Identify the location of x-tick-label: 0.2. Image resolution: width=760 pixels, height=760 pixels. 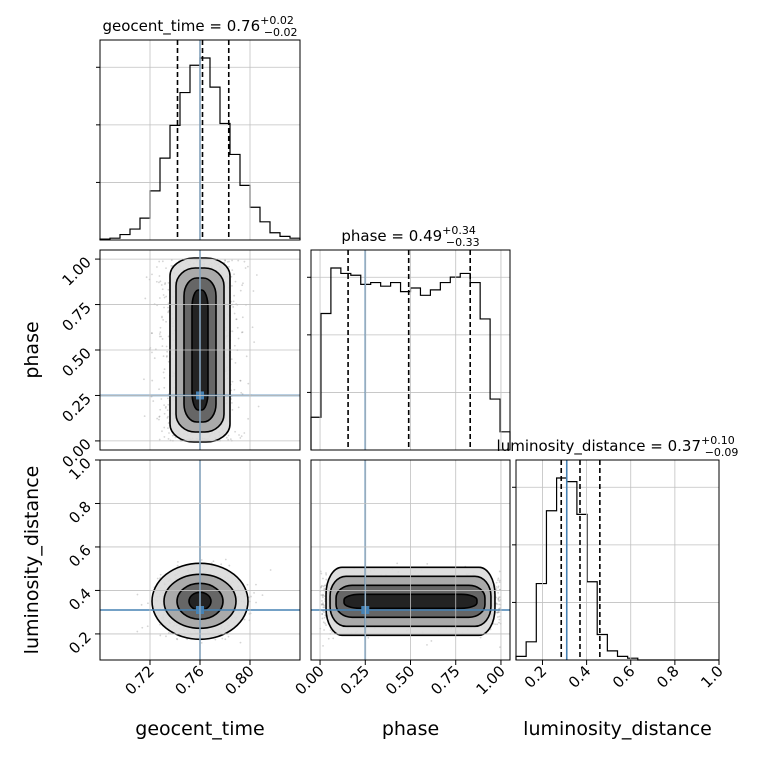
(536, 677).